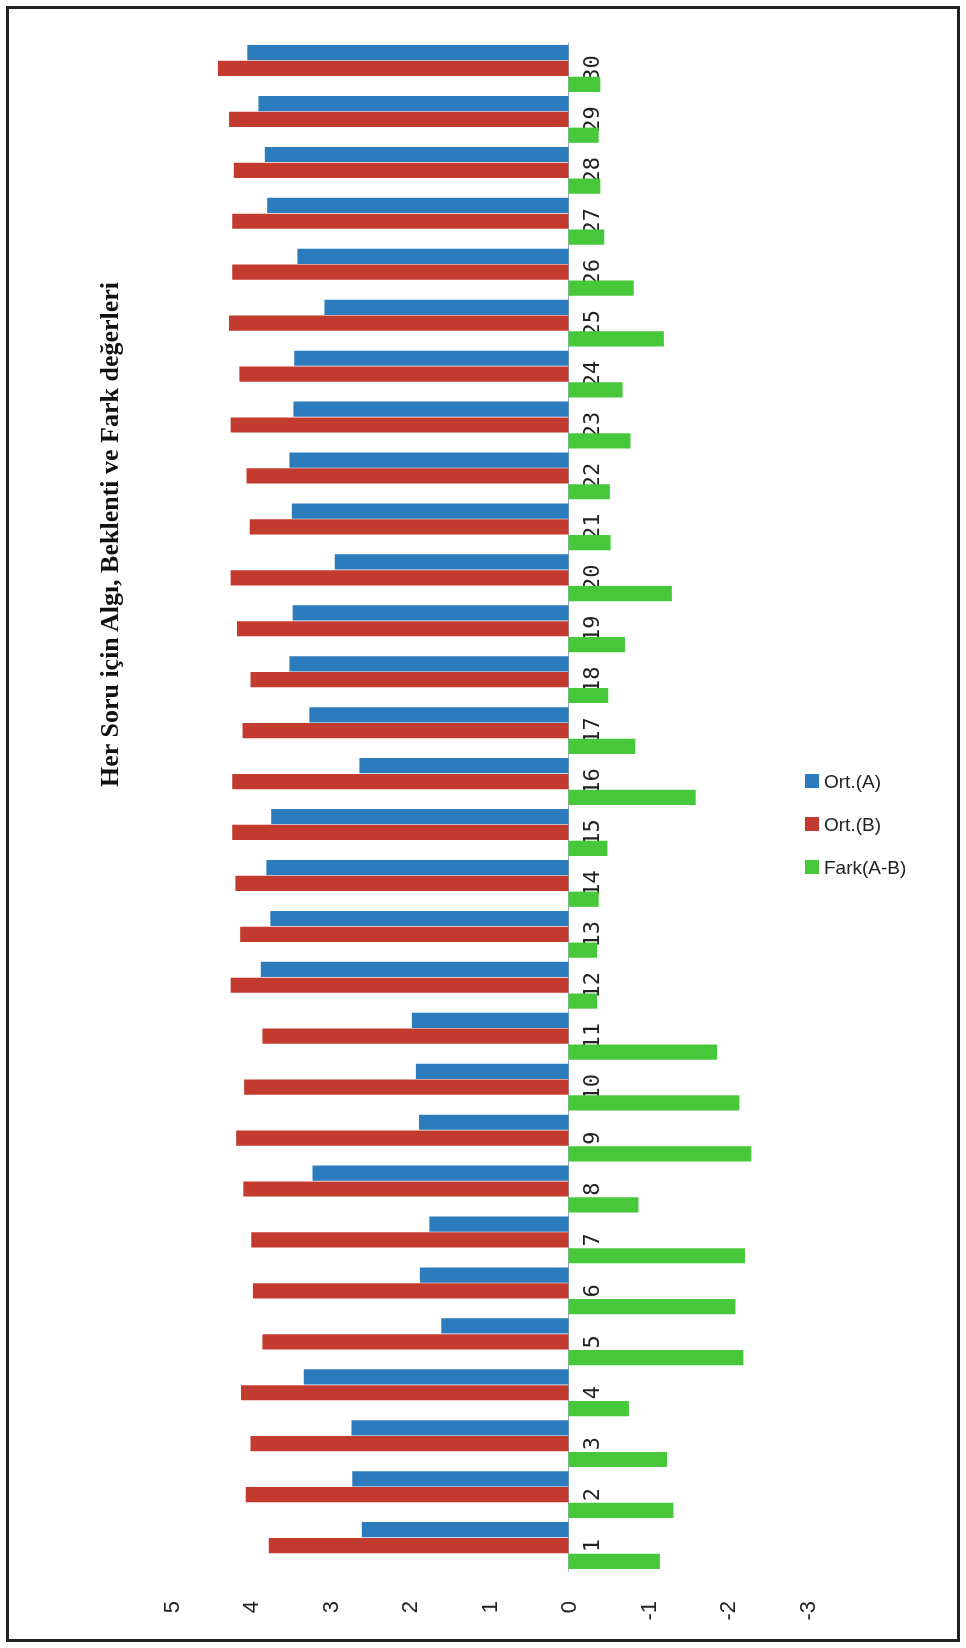 Image resolution: width=966 pixels, height=1648 pixels. I want to click on x-tick-label: 5, so click(171, 1607).